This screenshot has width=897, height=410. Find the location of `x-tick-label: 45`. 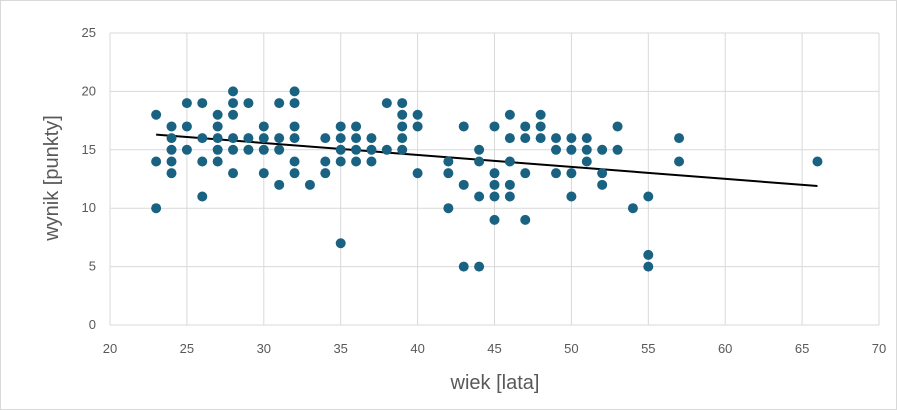

x-tick-label: 45 is located at coordinates (494, 348).